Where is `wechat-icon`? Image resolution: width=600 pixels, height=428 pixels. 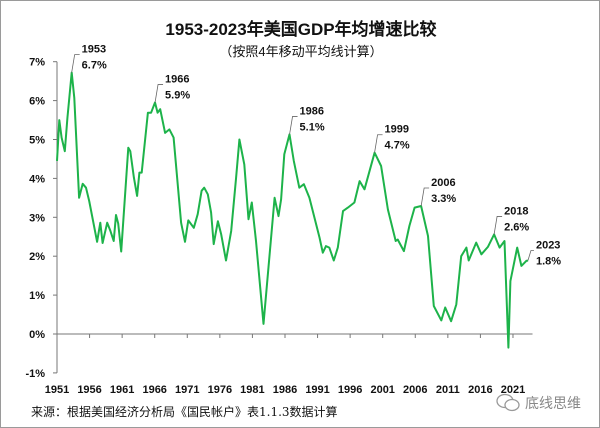 wechat-icon is located at coordinates (508, 402).